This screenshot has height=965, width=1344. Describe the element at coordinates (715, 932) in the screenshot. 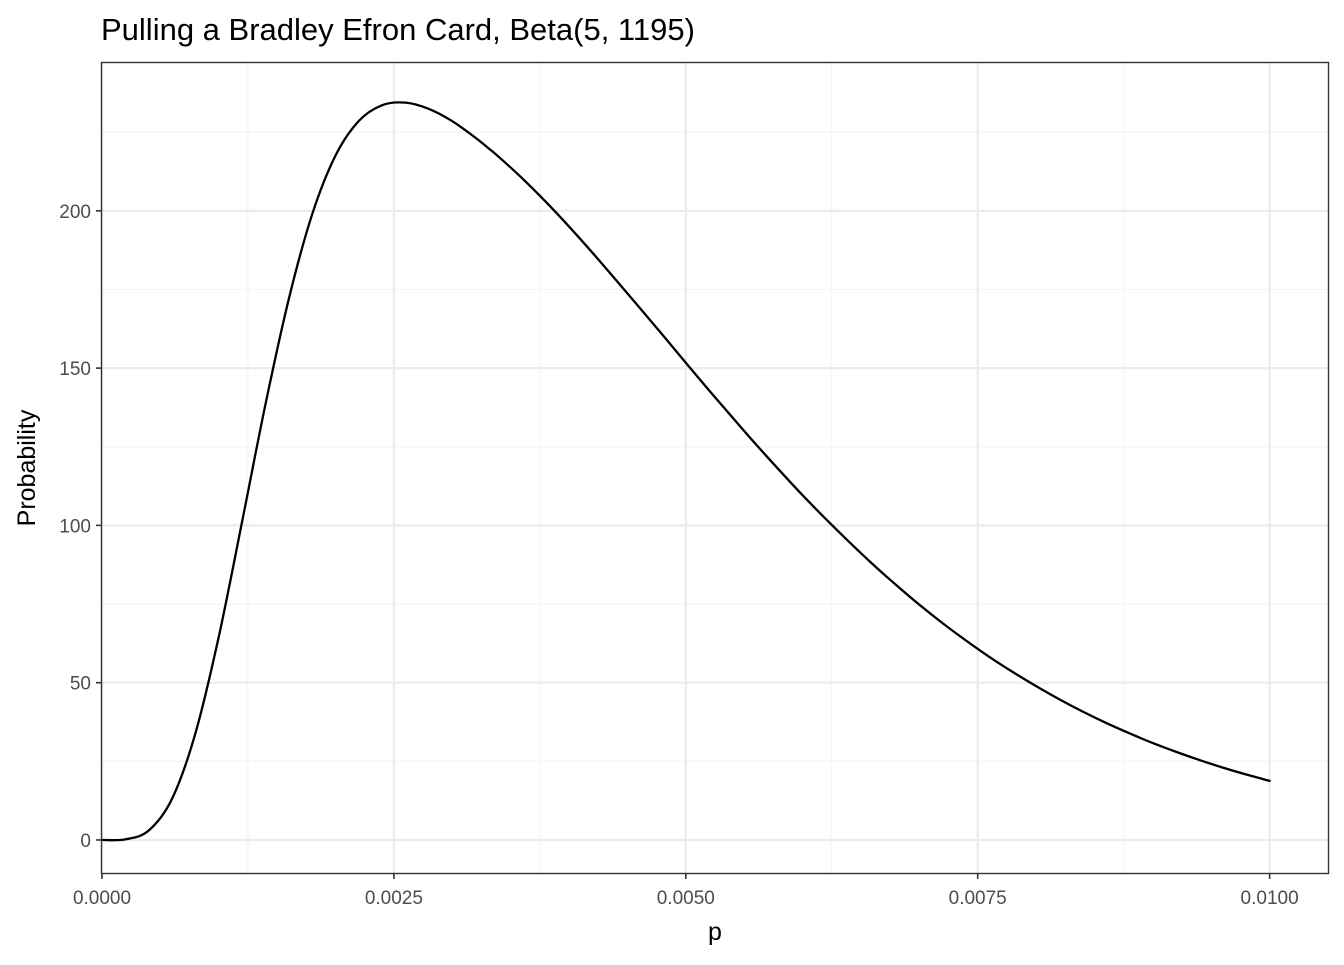

I see `x-axis-label: p` at that location.